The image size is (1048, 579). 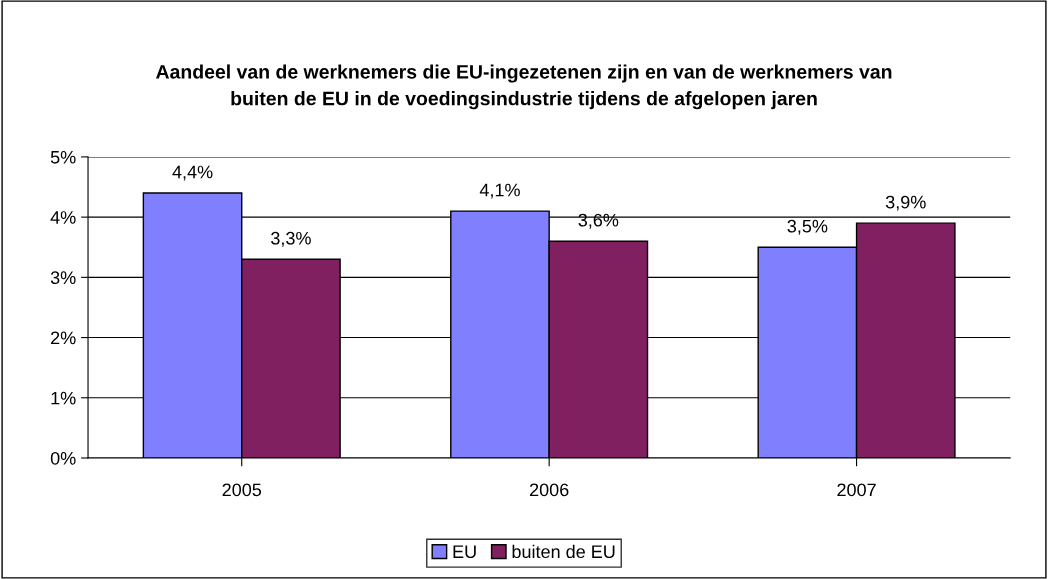 I want to click on data-label: 3,3%, so click(x=291, y=239).